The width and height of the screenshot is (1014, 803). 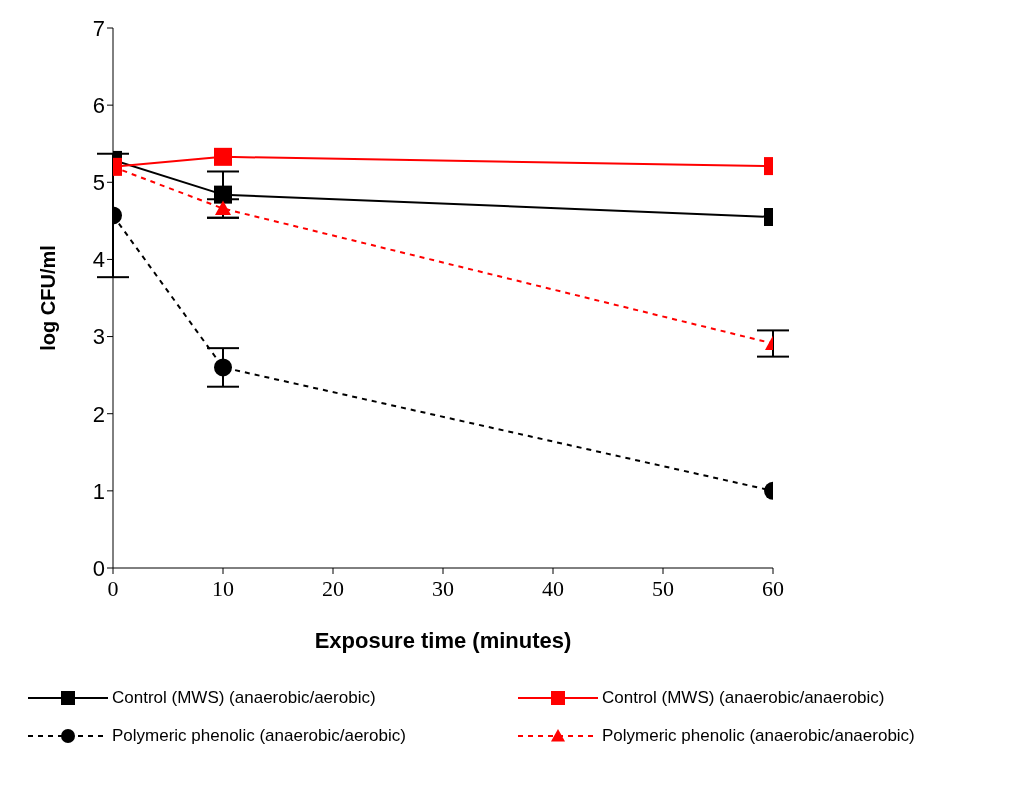 What do you see at coordinates (743, 698) in the screenshot?
I see `legend-label: Control (MWS) (anaerobic/anaerobic)` at bounding box center [743, 698].